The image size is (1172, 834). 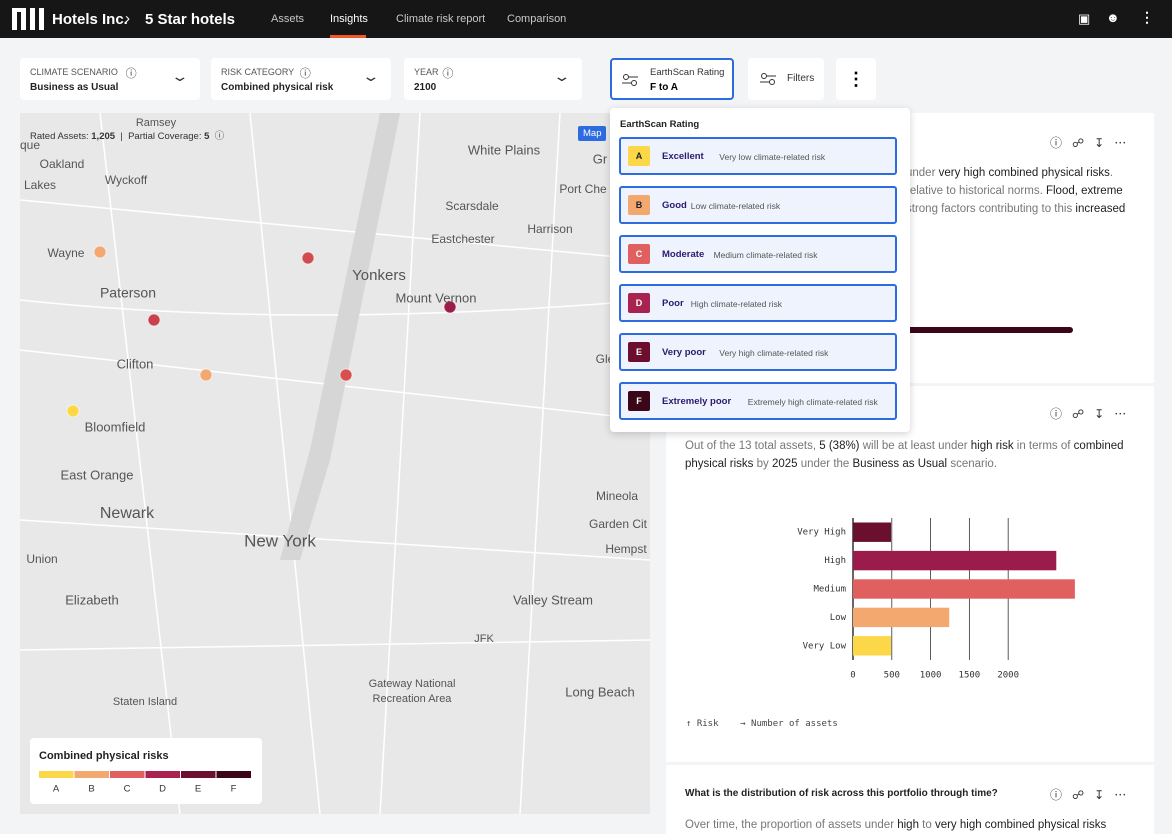 I want to click on text-segment: high, so click(x=908, y=825).